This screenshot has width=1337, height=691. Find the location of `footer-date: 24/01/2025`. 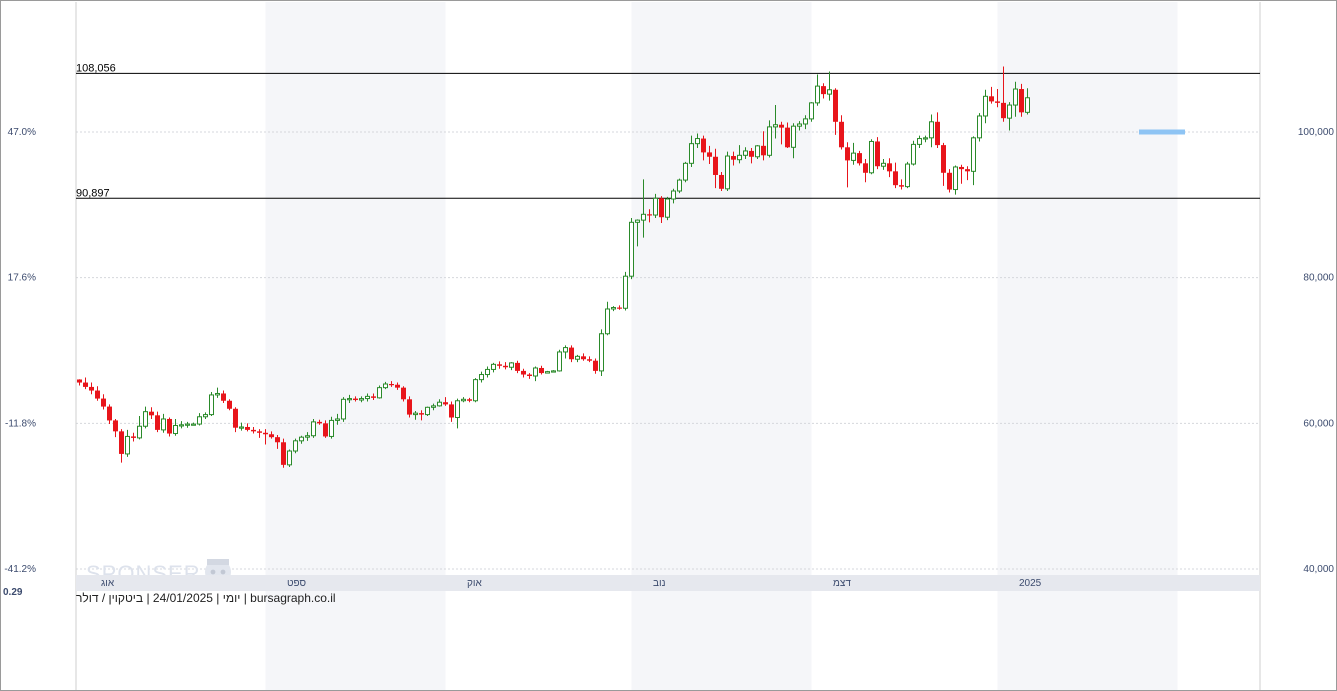

footer-date: 24/01/2025 is located at coordinates (183, 598).